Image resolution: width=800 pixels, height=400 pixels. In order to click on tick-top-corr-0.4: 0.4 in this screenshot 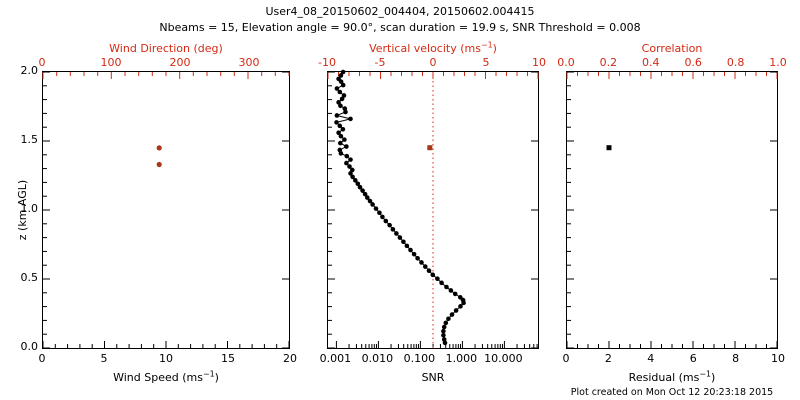, I will do `click(651, 62)`.